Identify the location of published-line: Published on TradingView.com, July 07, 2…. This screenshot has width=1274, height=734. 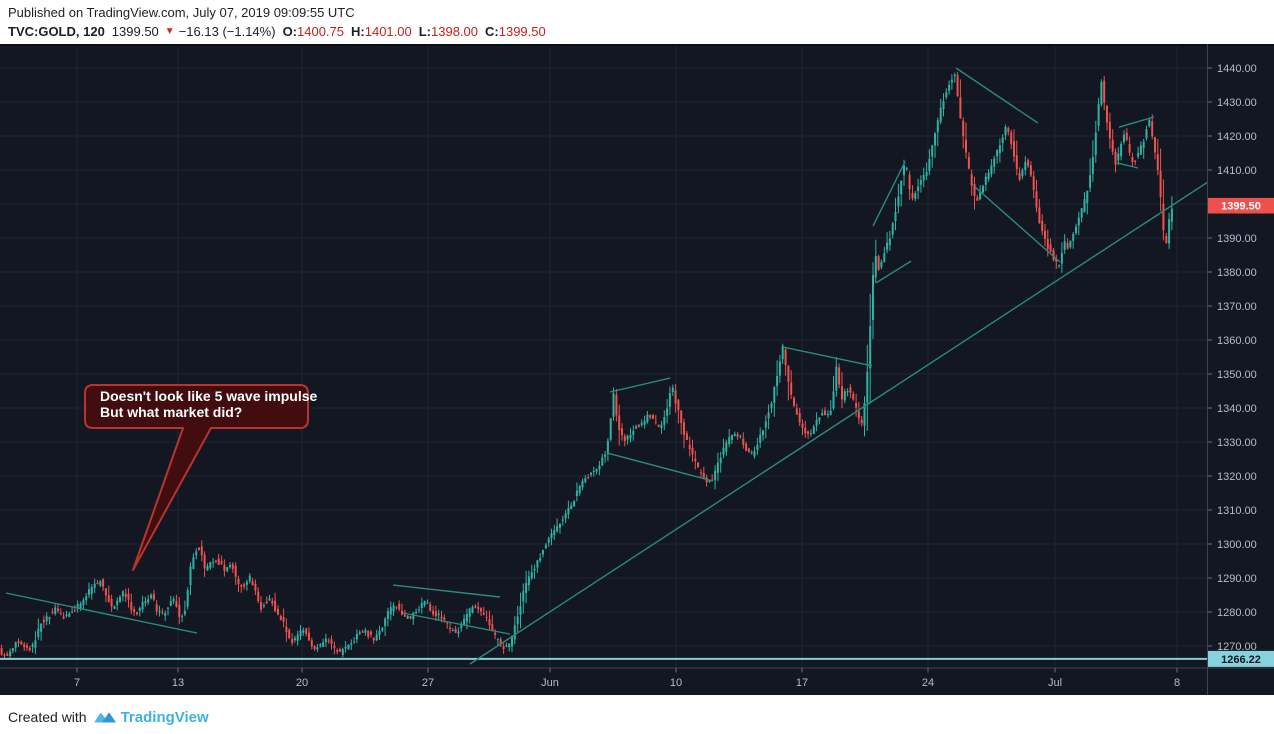
(181, 12).